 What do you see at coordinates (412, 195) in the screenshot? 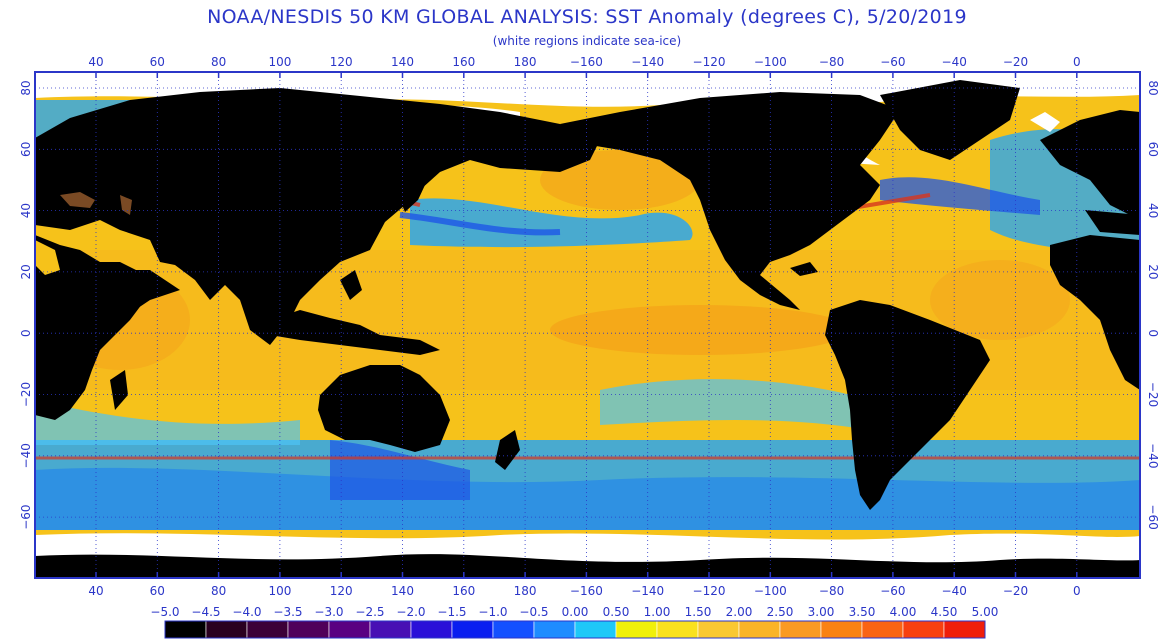
I see `japan` at bounding box center [412, 195].